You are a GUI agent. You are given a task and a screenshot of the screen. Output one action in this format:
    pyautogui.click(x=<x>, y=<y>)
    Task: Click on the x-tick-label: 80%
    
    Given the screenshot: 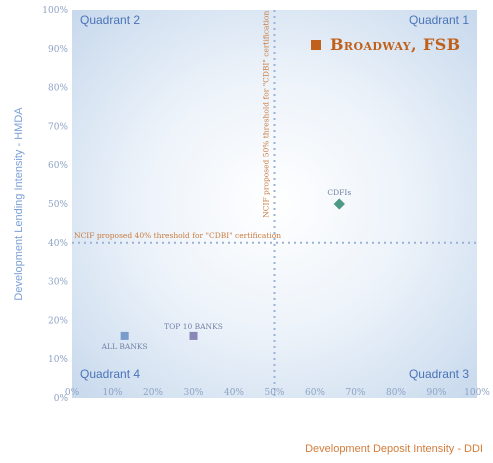 What is the action you would take?
    pyautogui.click(x=396, y=393)
    